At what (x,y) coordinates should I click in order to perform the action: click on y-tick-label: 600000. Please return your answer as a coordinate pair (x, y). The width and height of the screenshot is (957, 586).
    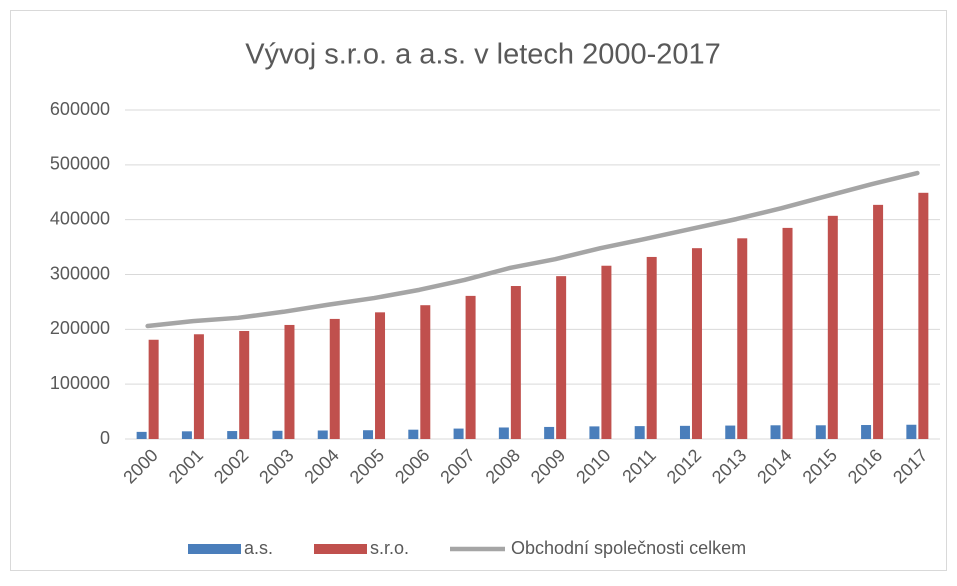
    Looking at the image, I should click on (80, 109).